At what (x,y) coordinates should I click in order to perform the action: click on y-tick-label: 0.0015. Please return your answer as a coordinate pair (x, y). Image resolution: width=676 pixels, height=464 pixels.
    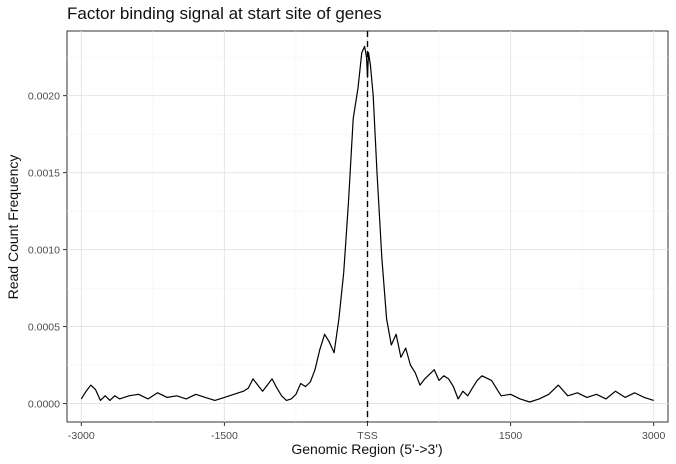
    Looking at the image, I should click on (44, 174).